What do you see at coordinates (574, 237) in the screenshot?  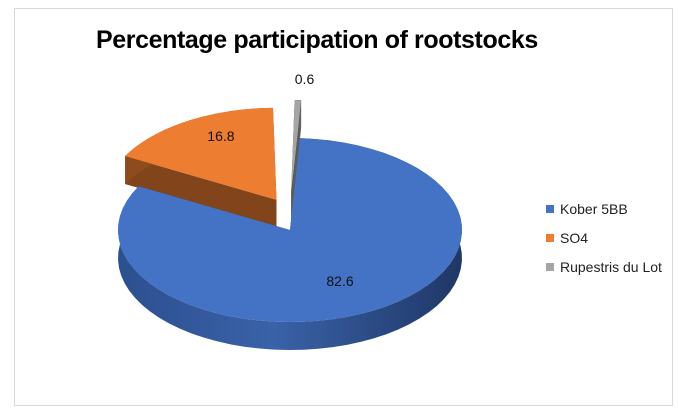 I see `legend-label: SO4` at bounding box center [574, 237].